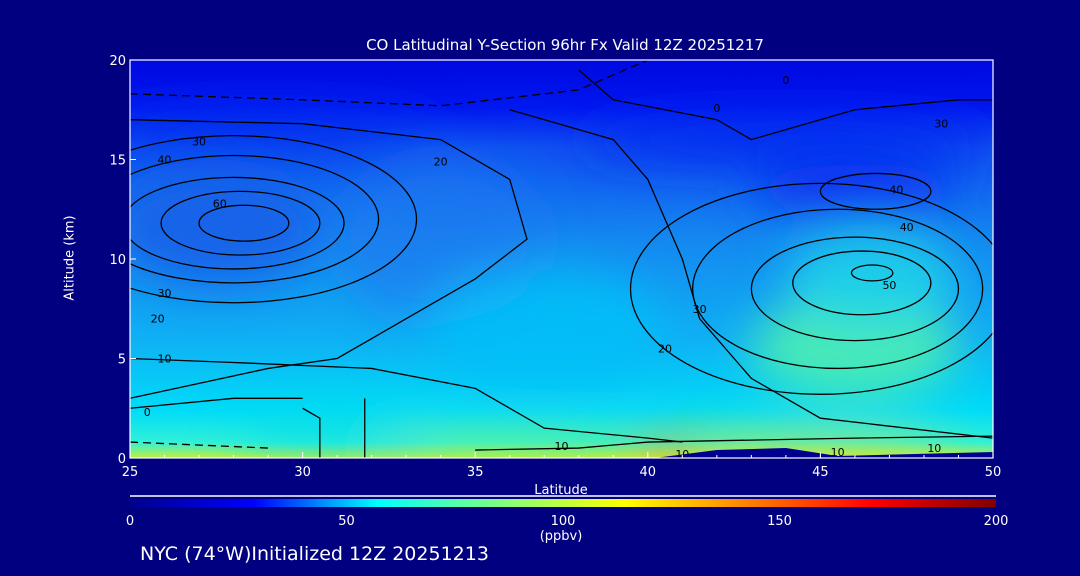 Image resolution: width=1080 pixels, height=576 pixels. I want to click on y-tick-label: 0, so click(122, 459).